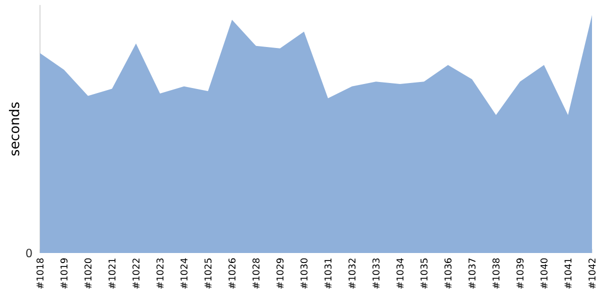 The image size is (600, 300). I want to click on x-tick-label: #1022, so click(136, 273).